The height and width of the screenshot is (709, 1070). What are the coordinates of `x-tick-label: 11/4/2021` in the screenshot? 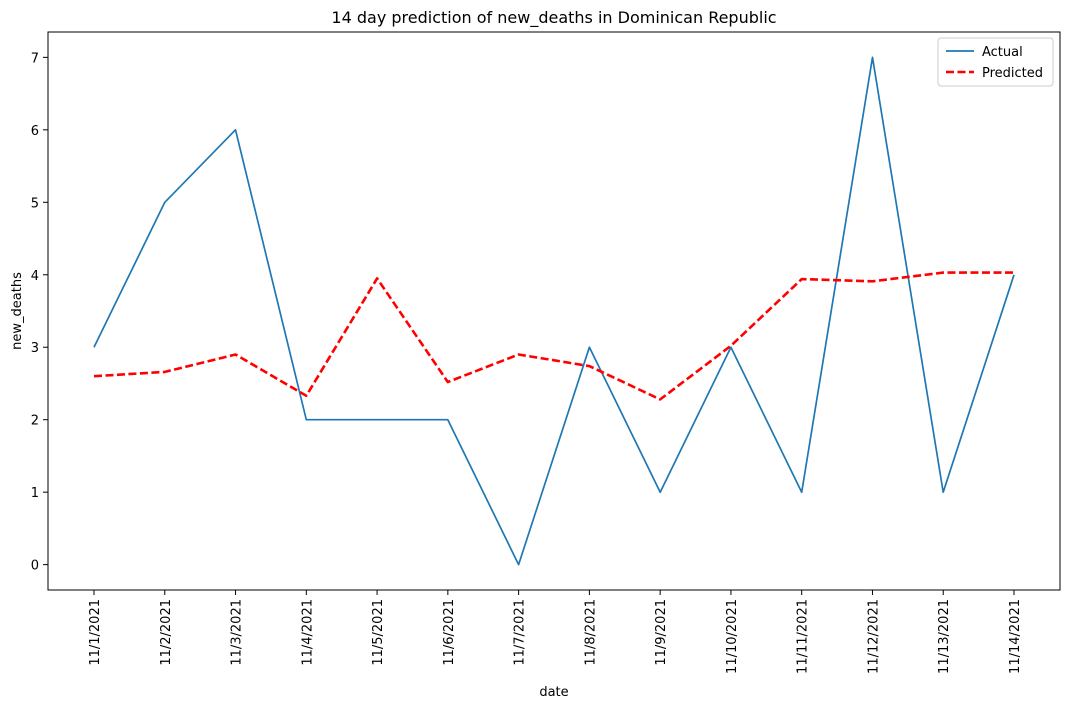 It's located at (307, 632).